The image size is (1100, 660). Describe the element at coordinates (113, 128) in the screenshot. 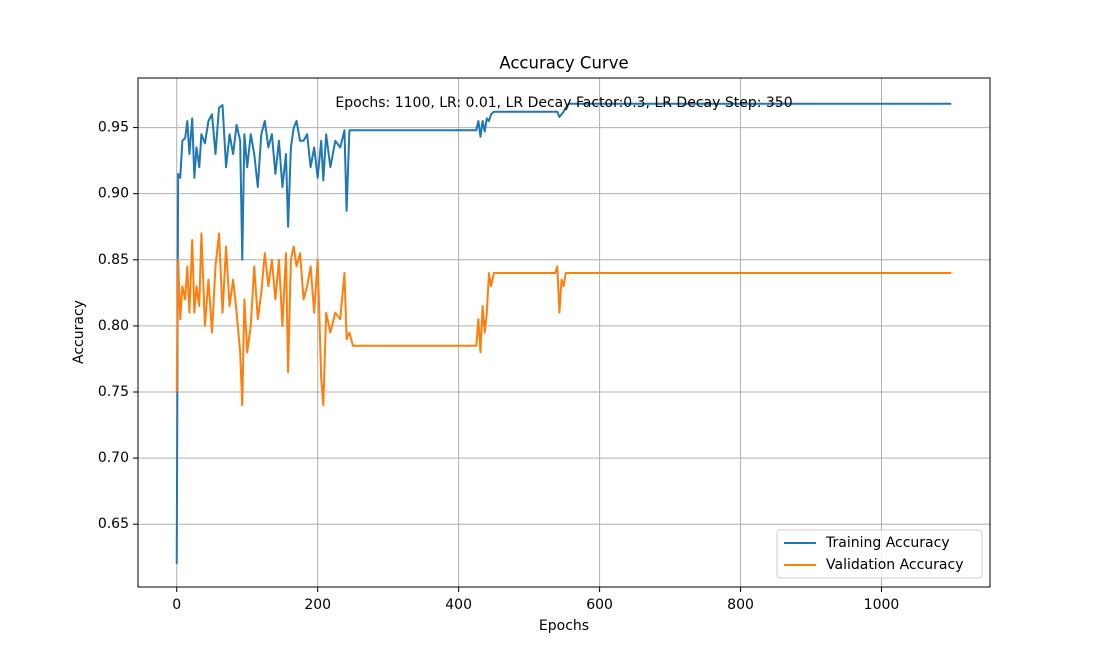

I see `y-tick-label: 0.95` at that location.